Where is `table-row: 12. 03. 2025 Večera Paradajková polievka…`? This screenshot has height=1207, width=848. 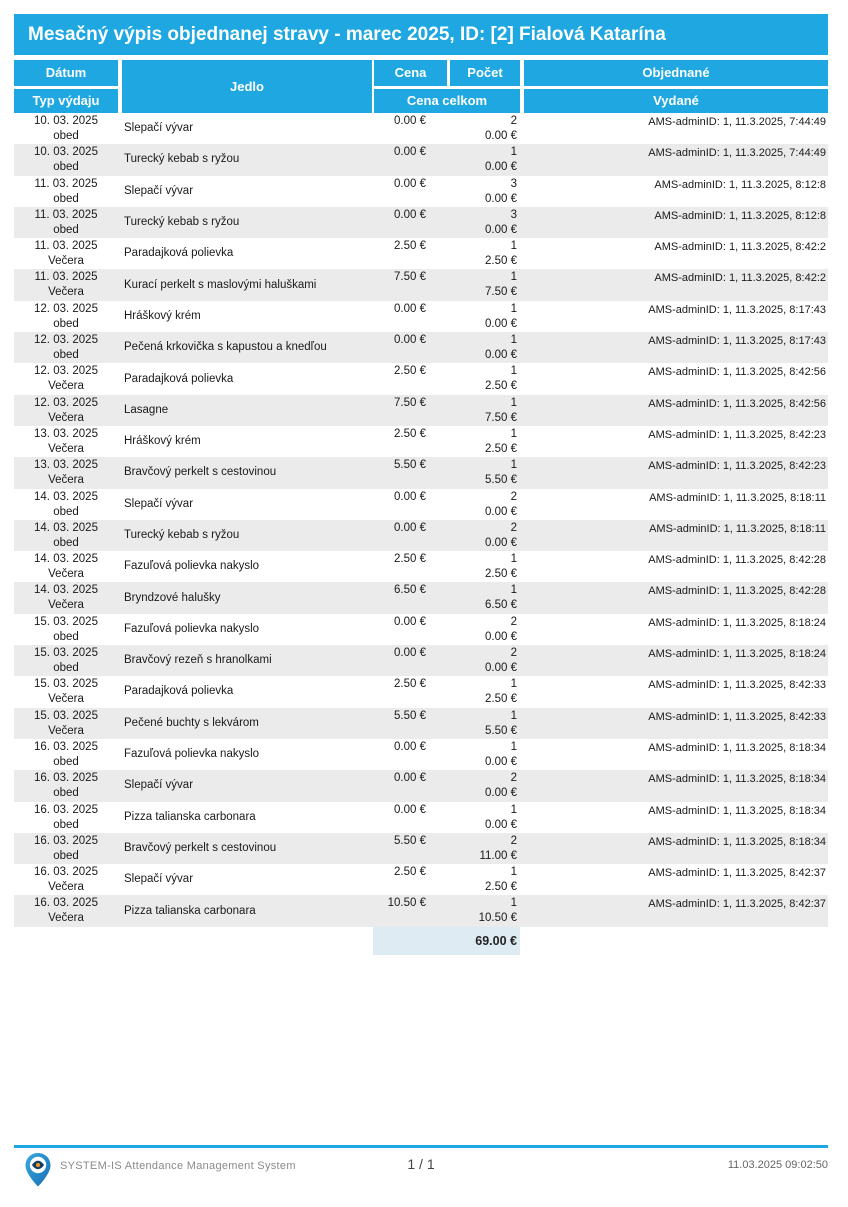
table-row: 12. 03. 2025 Večera Paradajková polievka… is located at coordinates (421, 378).